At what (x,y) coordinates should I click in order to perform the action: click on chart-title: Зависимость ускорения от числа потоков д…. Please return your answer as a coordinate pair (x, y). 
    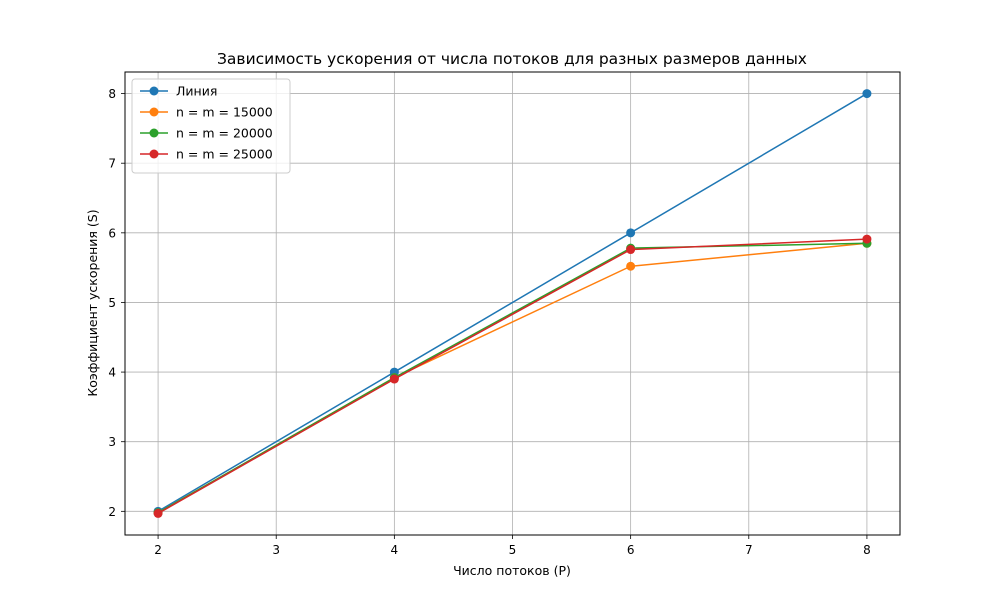
    Looking at the image, I should click on (512, 59).